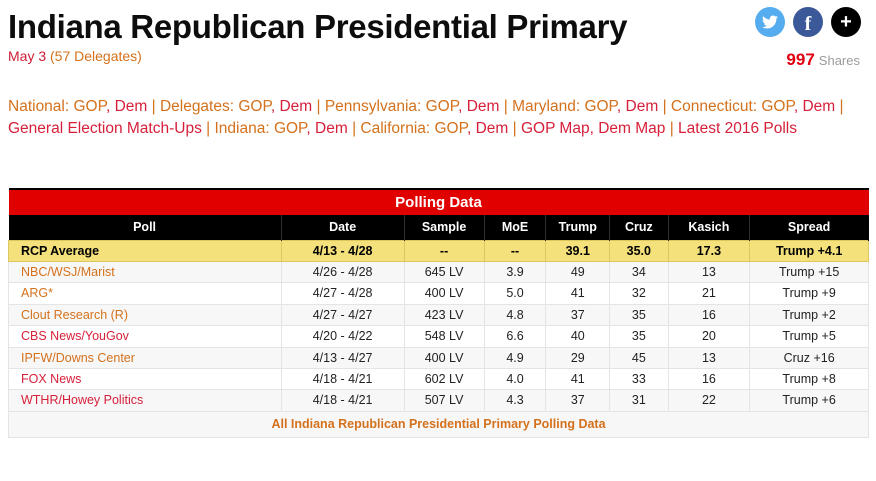  What do you see at coordinates (145, 336) in the screenshot?
I see `poll-cell: CBS News/YouGov` at bounding box center [145, 336].